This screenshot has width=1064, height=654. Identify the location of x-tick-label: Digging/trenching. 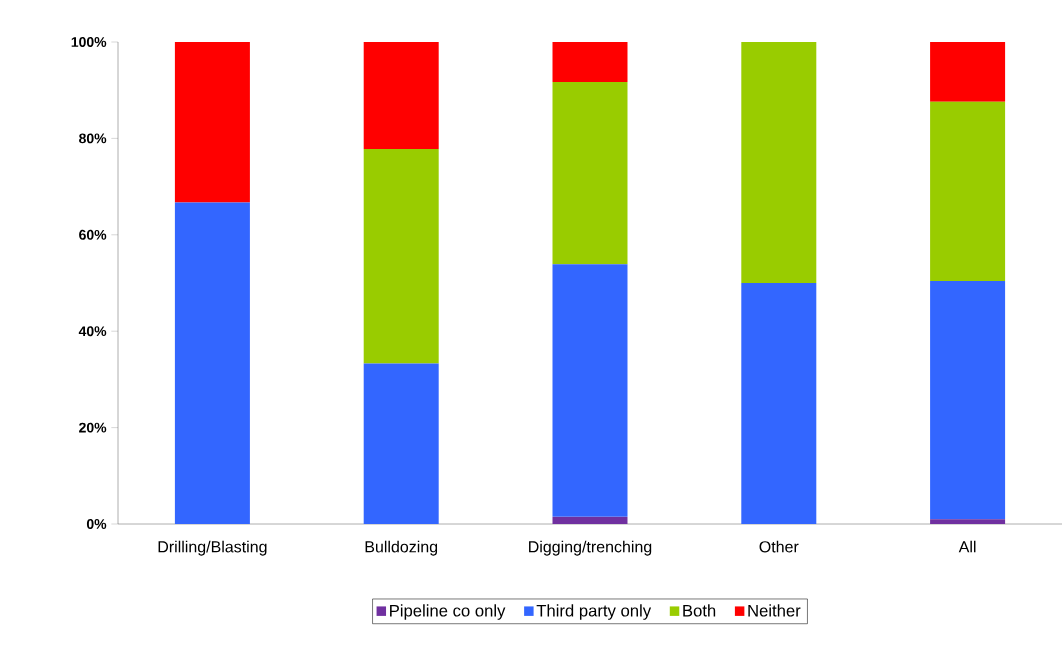
(590, 548).